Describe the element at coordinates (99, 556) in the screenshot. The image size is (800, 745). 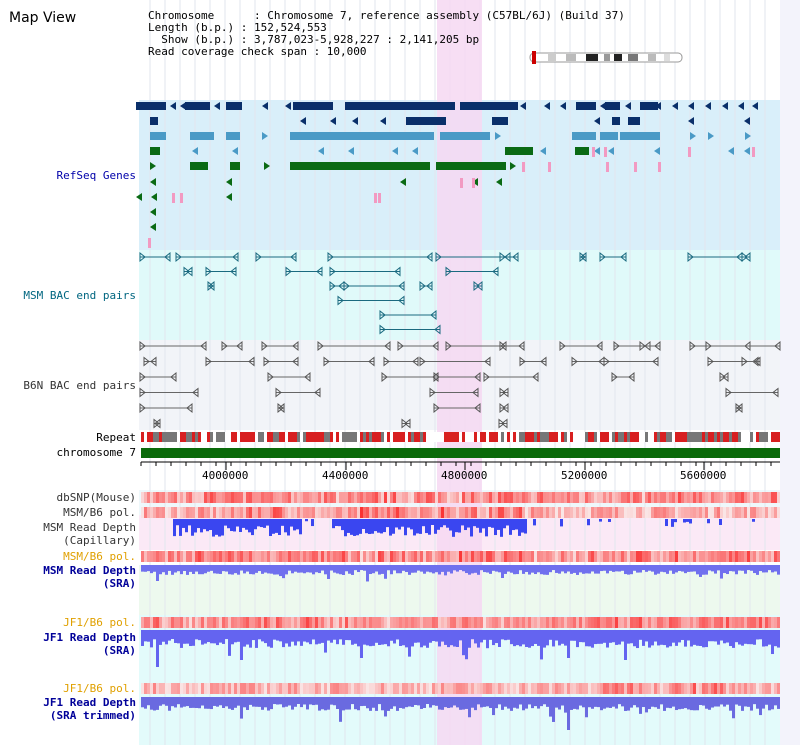
I see `msm-b6-pol-label-2: MSM/B6 pol.` at that location.